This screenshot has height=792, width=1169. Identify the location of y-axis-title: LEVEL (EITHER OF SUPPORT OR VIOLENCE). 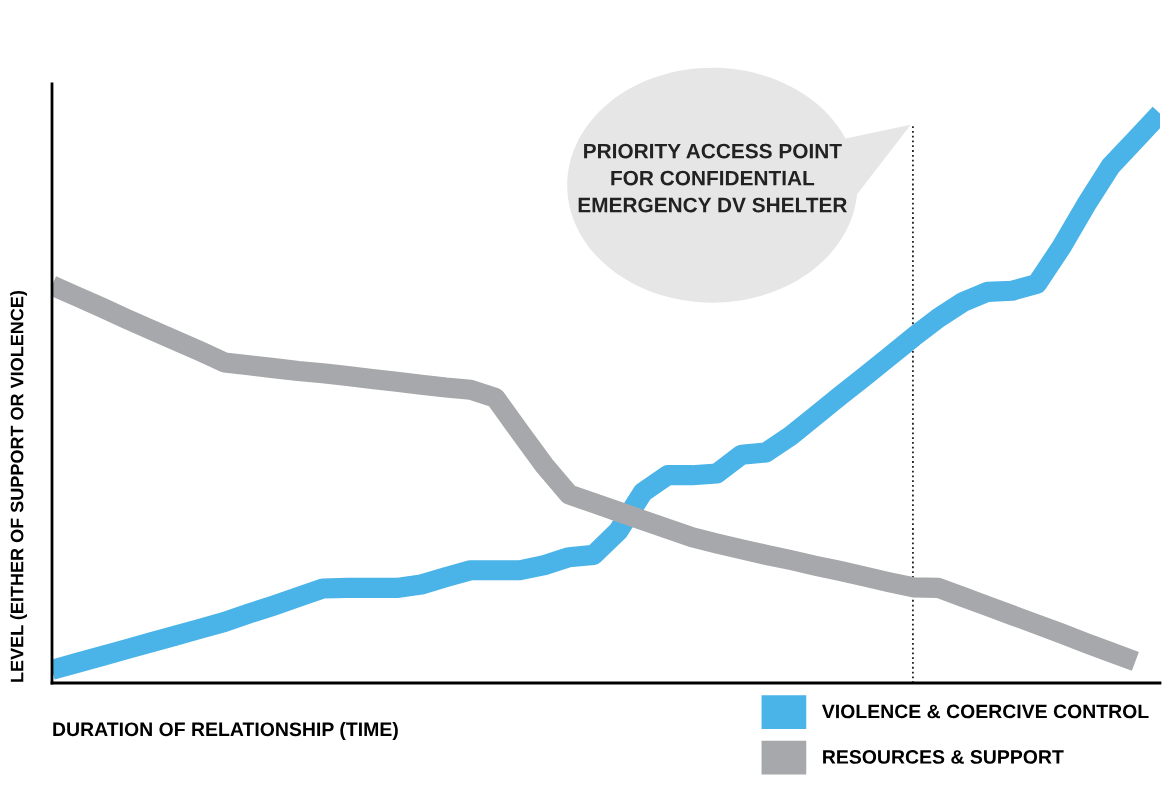
(18, 486).